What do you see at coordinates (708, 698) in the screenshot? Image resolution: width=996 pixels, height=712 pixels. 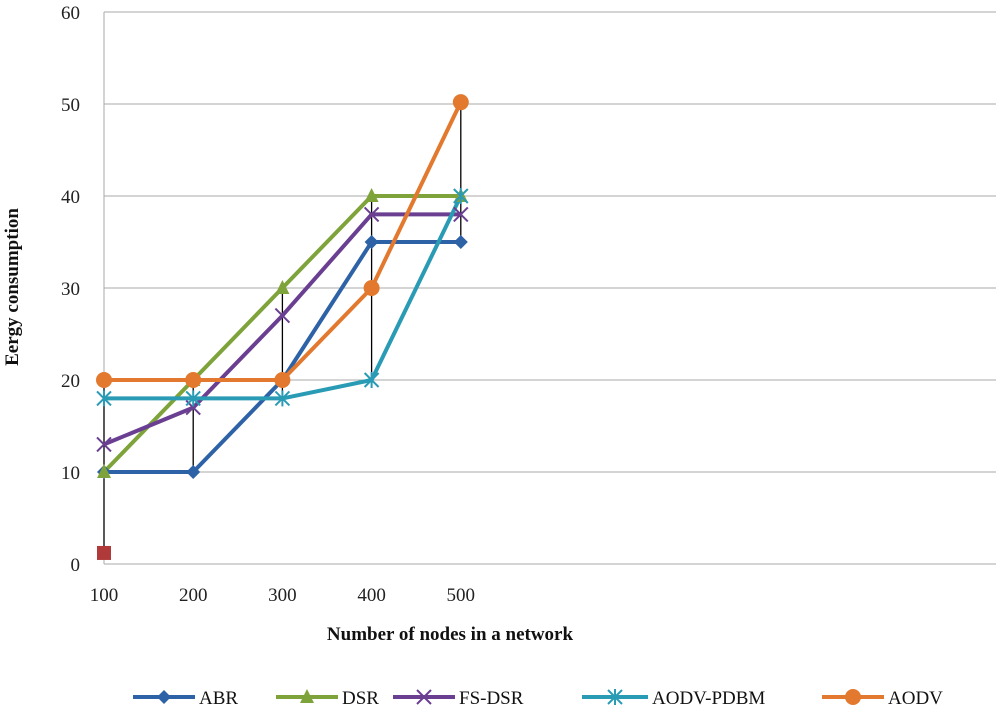 I see `legend-label: AODV-PDBM` at bounding box center [708, 698].